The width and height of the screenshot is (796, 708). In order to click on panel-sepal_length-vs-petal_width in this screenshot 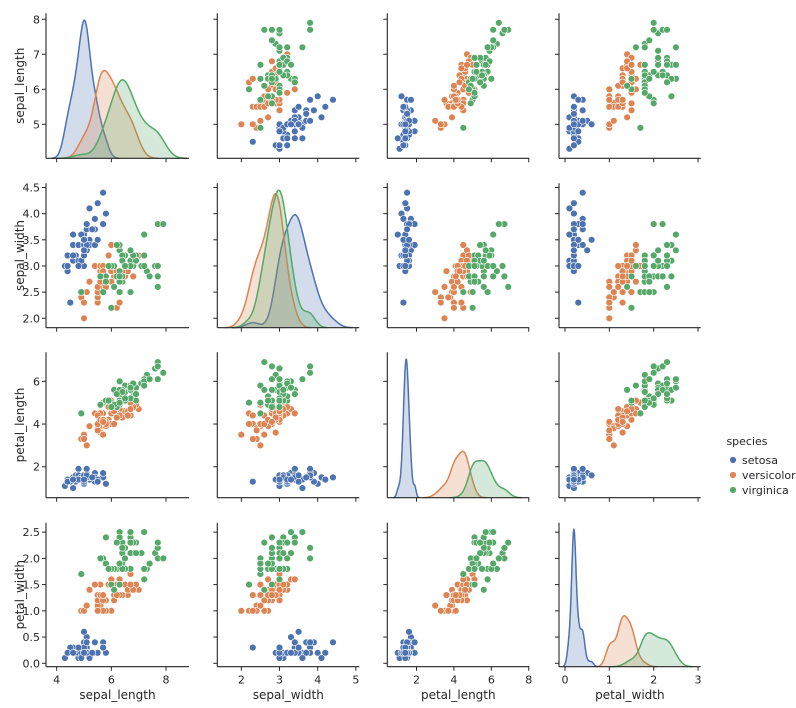, I will do `click(628, 88)`.